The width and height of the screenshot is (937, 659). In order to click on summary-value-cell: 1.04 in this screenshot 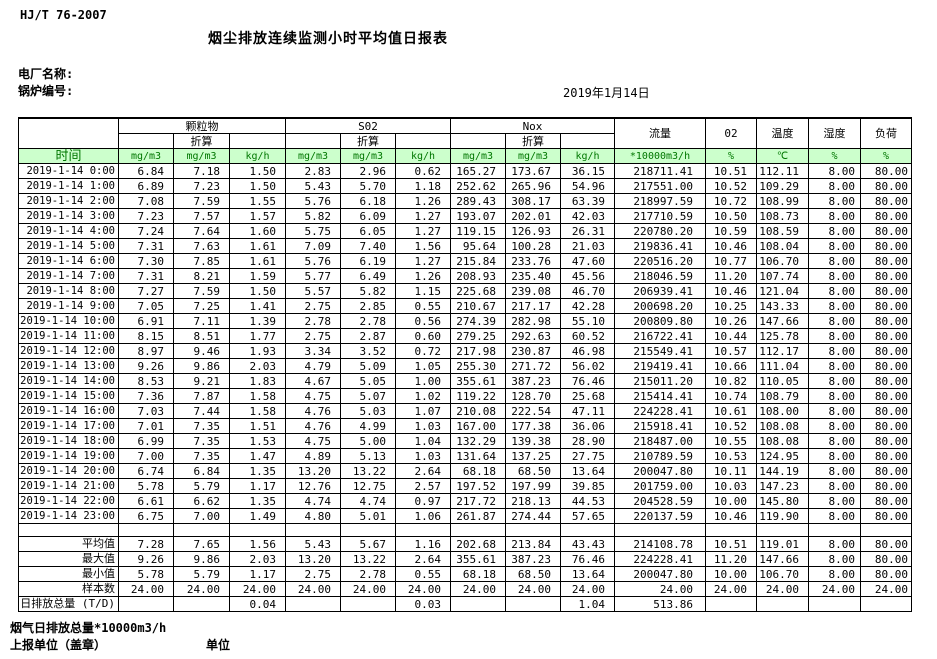, I will do `click(587, 604)`.